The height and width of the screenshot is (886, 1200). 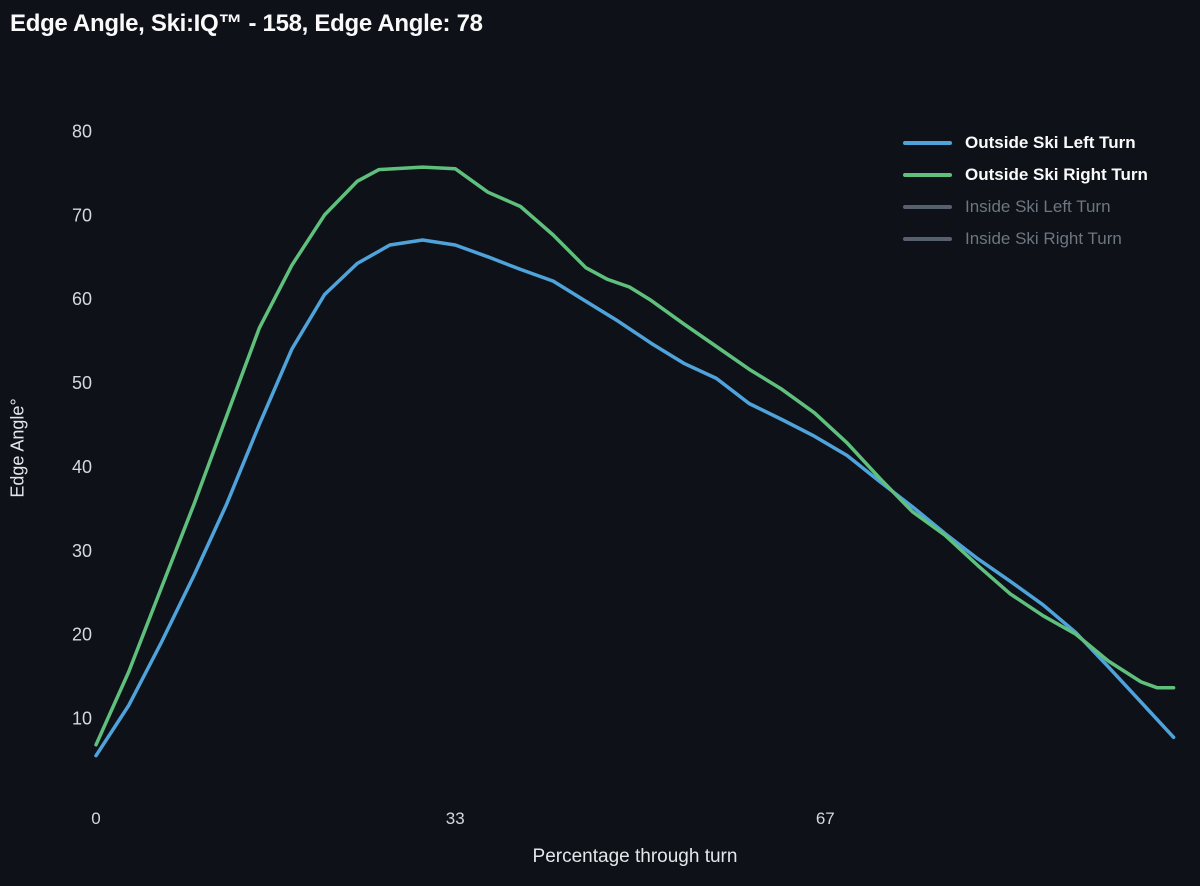 I want to click on y-tick-label: 20, so click(x=82, y=635).